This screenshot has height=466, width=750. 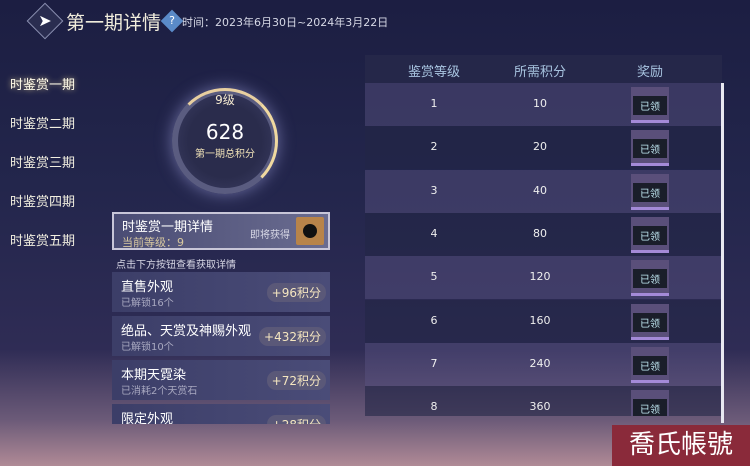 I want to click on total-score-label: 第一期总积分, so click(x=225, y=154).